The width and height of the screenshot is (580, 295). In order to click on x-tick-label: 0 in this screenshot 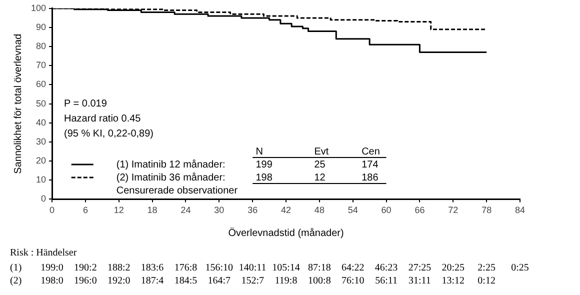, I will do `click(52, 210)`.